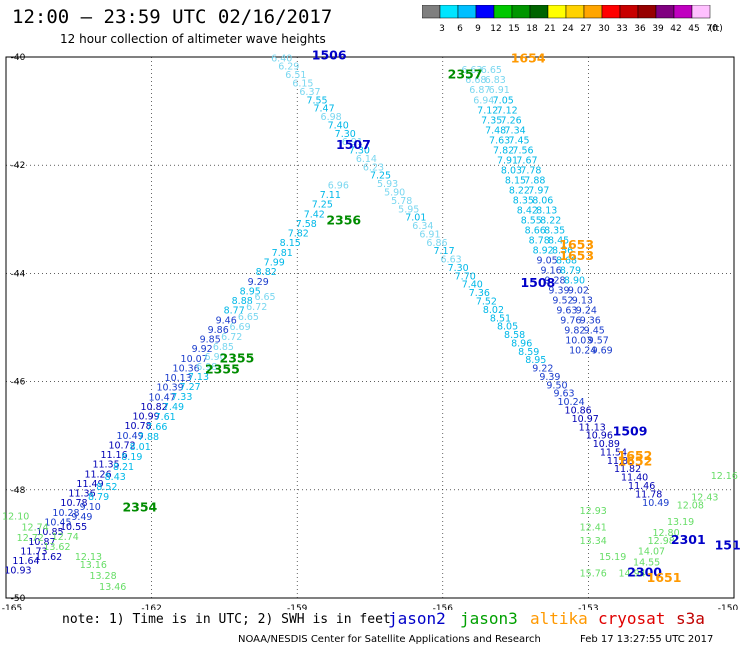 This screenshot has width=740, height=650. I want to click on swh-point: 10.89, so click(606, 444).